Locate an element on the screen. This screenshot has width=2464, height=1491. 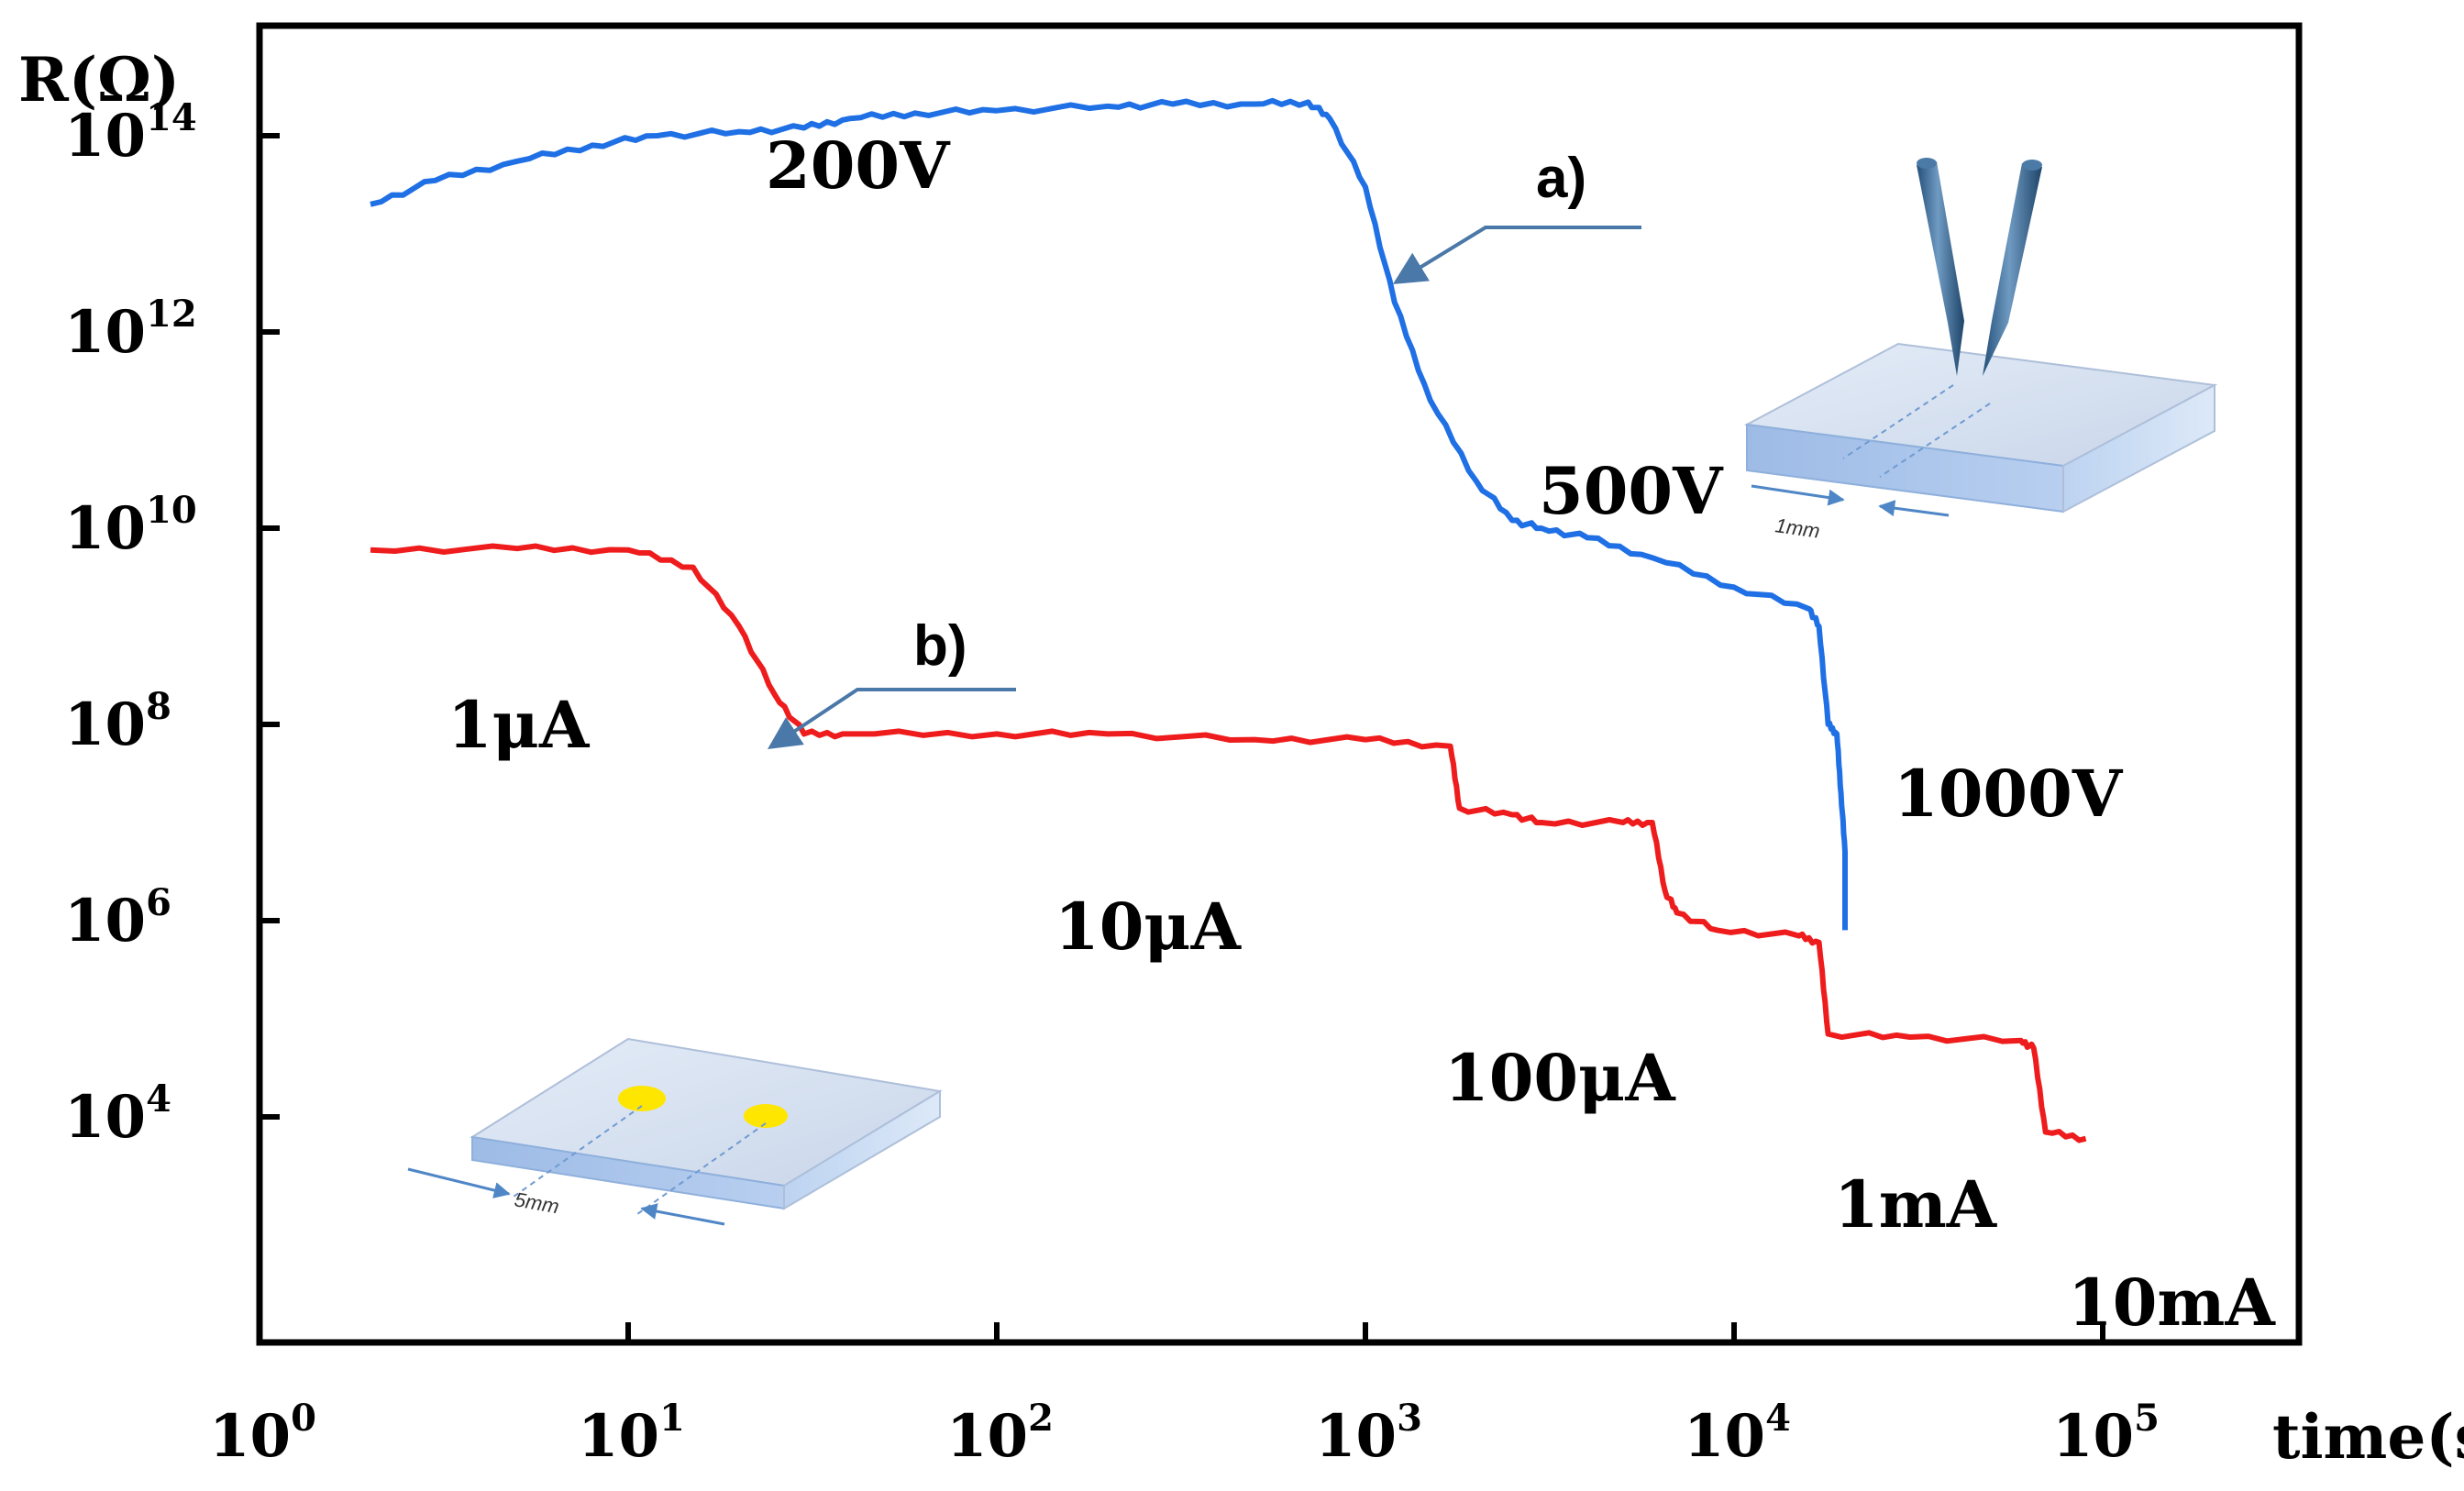
x-tick-label: 104 is located at coordinates (1737, 1434).